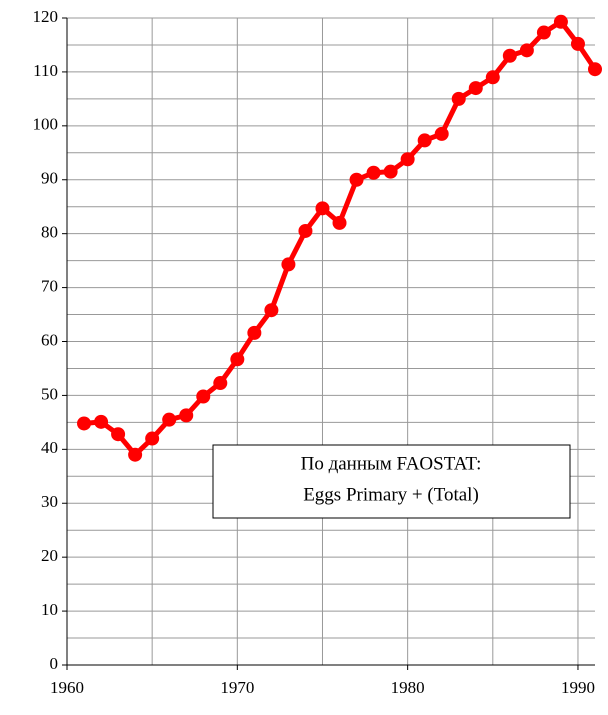  Describe the element at coordinates (237, 687) in the screenshot. I see `x-tick-label: 1970` at that location.